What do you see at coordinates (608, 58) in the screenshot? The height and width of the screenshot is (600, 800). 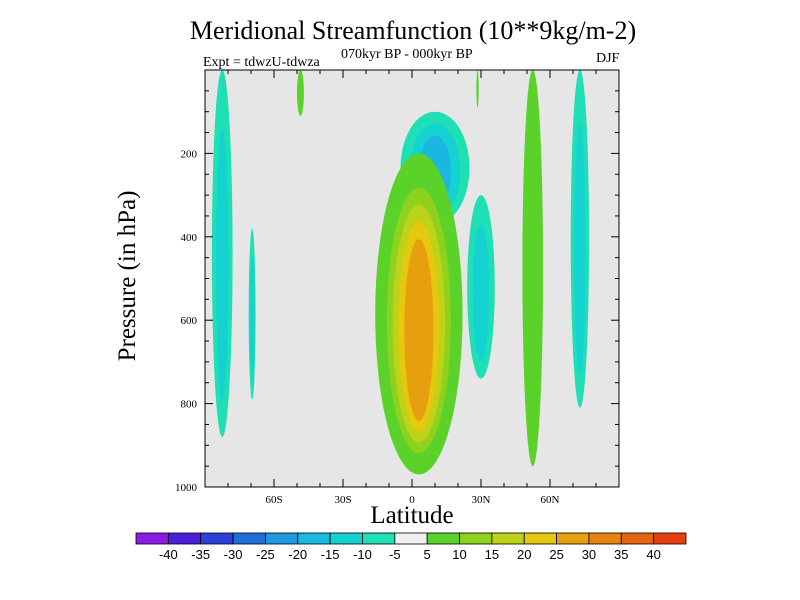 I see `season-label: DJF` at bounding box center [608, 58].